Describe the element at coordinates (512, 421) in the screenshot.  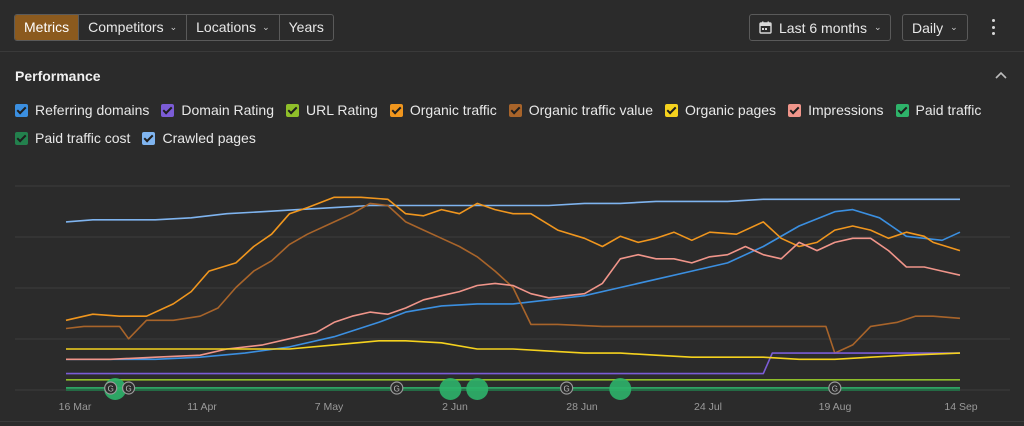
I see `divider` at that location.